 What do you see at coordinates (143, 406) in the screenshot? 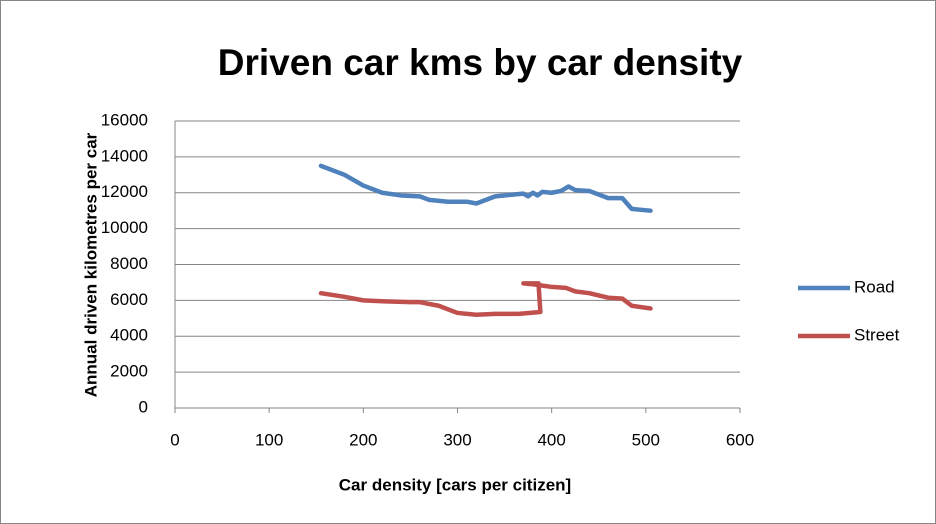
I see `y-tick-label: 0` at bounding box center [143, 406].